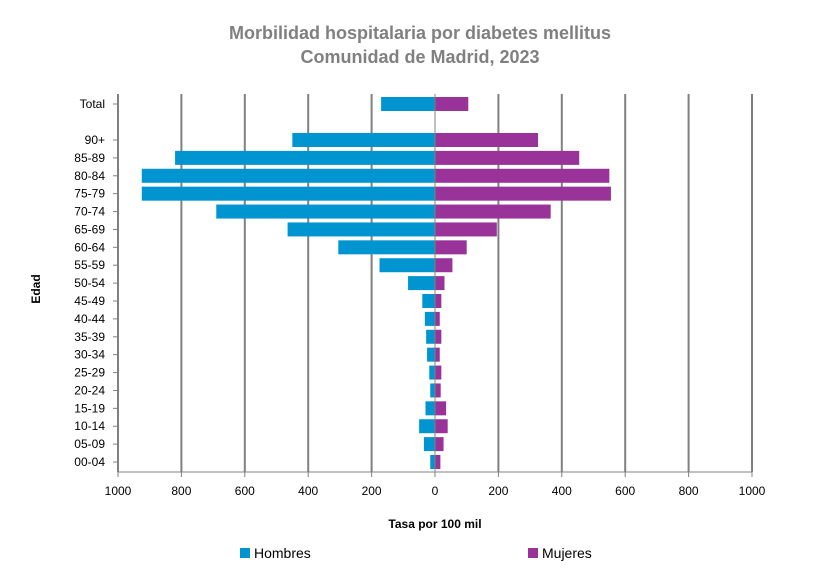 This screenshot has width=831, height=575. I want to click on chart-subtitle: Comunidad de Madrid, 2023, so click(419, 57).